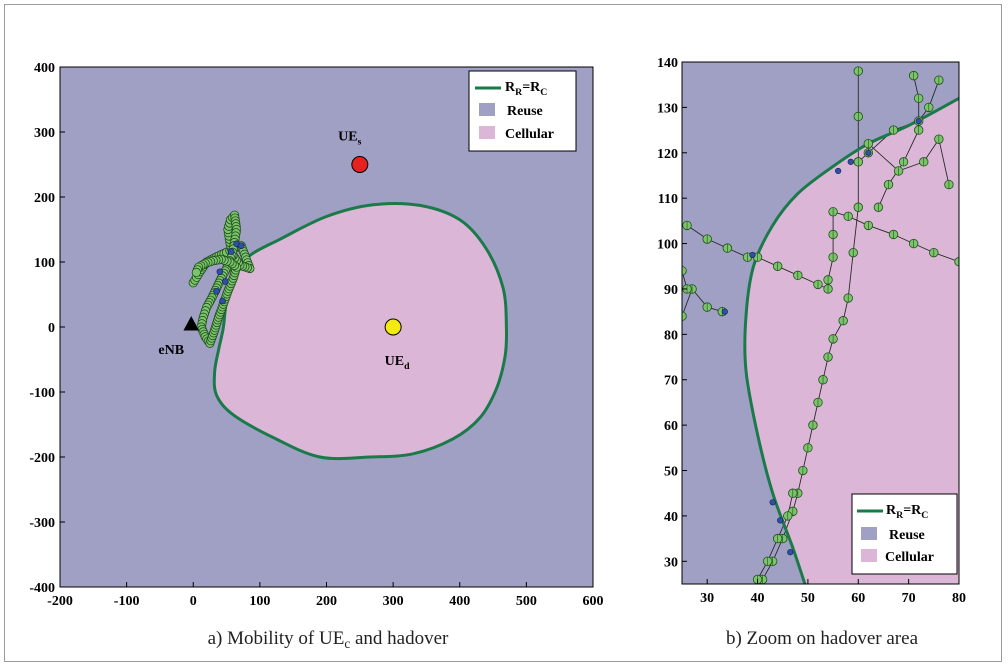 This screenshot has width=1008, height=667. I want to click on y-tick-label: -300, so click(42, 523).